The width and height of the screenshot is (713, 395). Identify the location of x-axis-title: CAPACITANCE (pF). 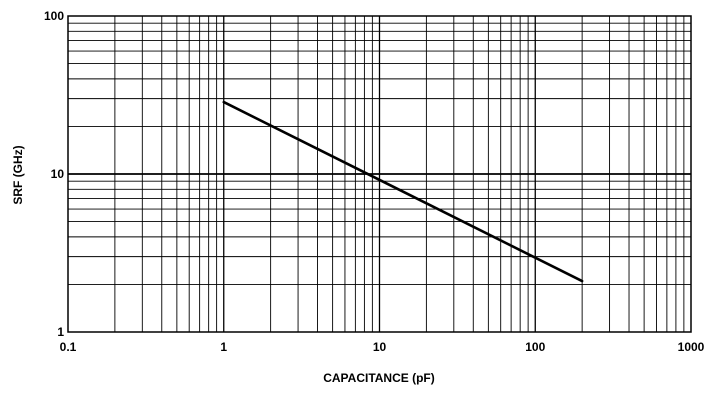
(379, 378).